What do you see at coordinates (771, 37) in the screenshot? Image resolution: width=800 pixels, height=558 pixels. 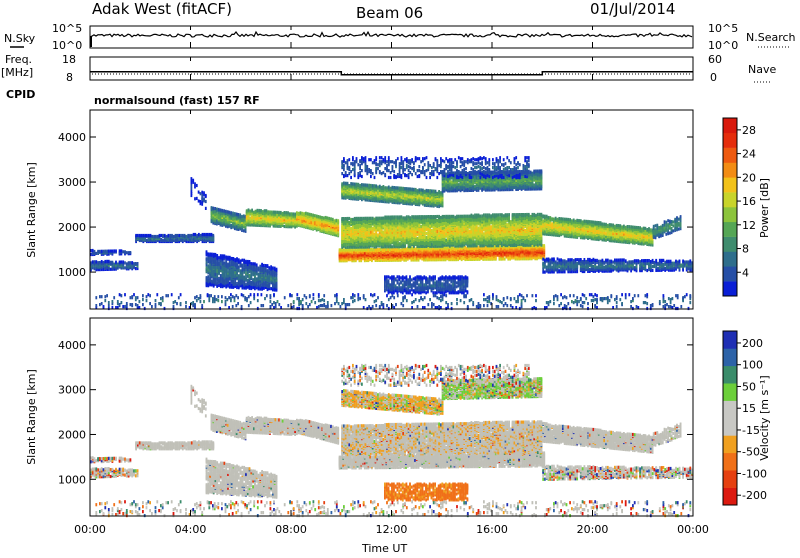 I see `nsearch-label: N.Search` at bounding box center [771, 37].